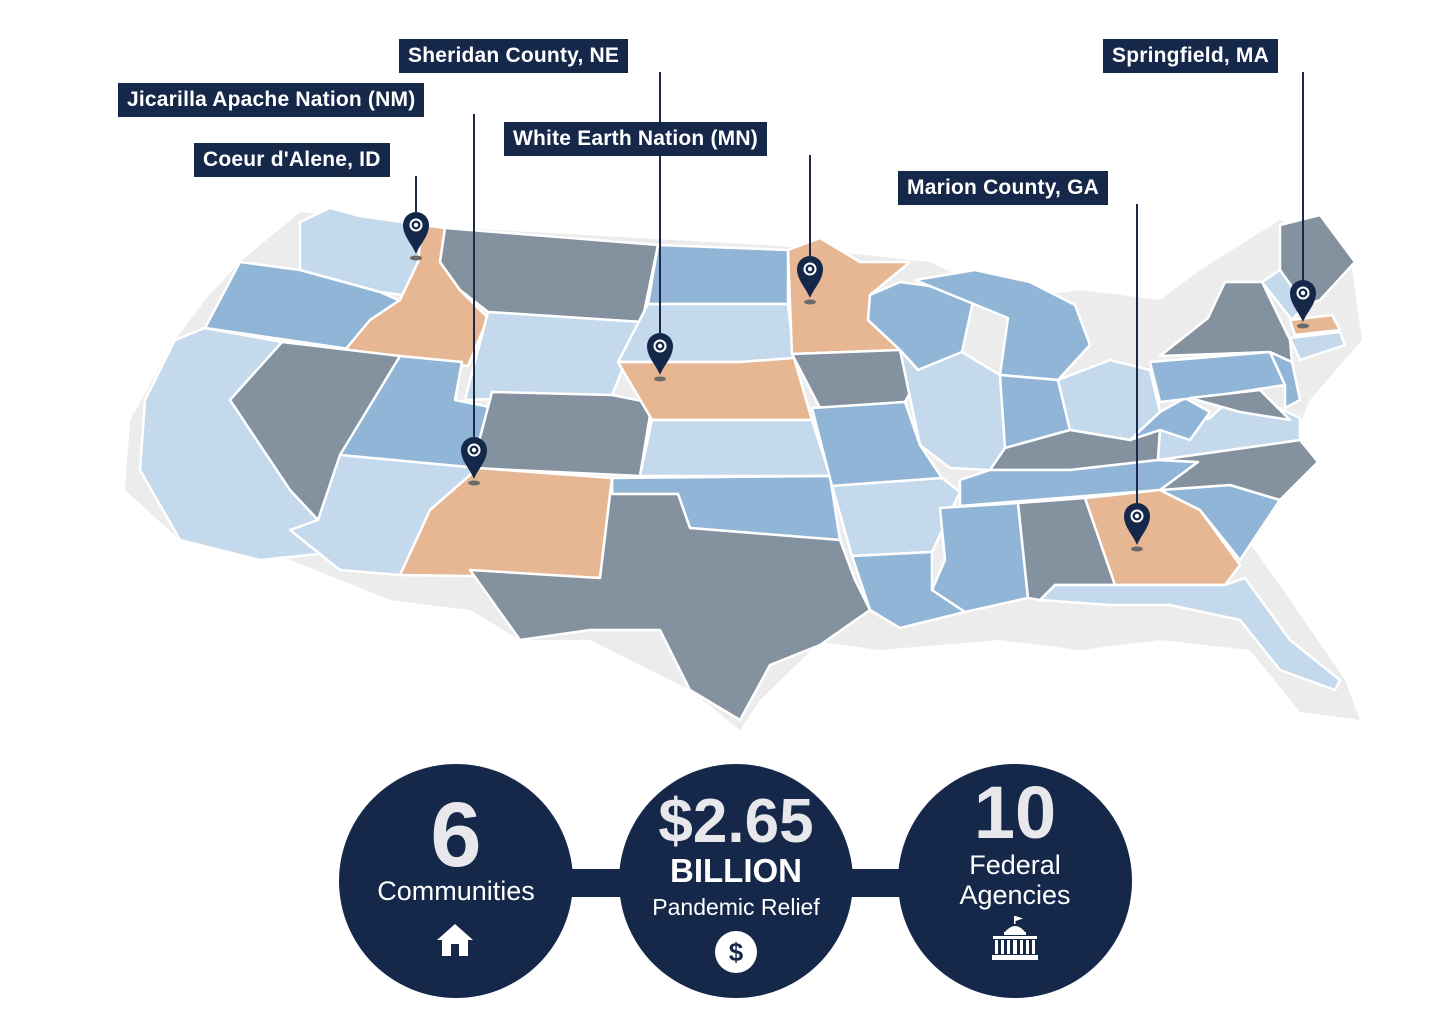 This screenshot has height=1014, width=1456. Describe the element at coordinates (980, 557) in the screenshot. I see `state-mississippi` at that location.